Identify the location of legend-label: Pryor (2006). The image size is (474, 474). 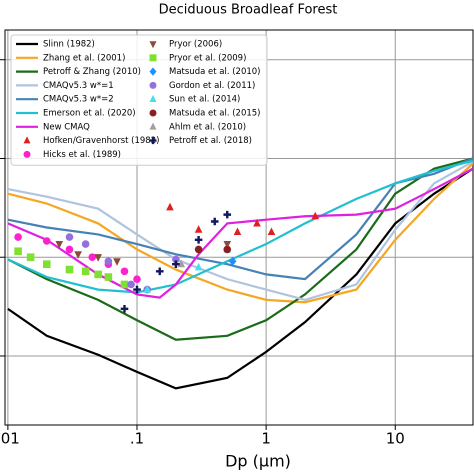
(195, 45).